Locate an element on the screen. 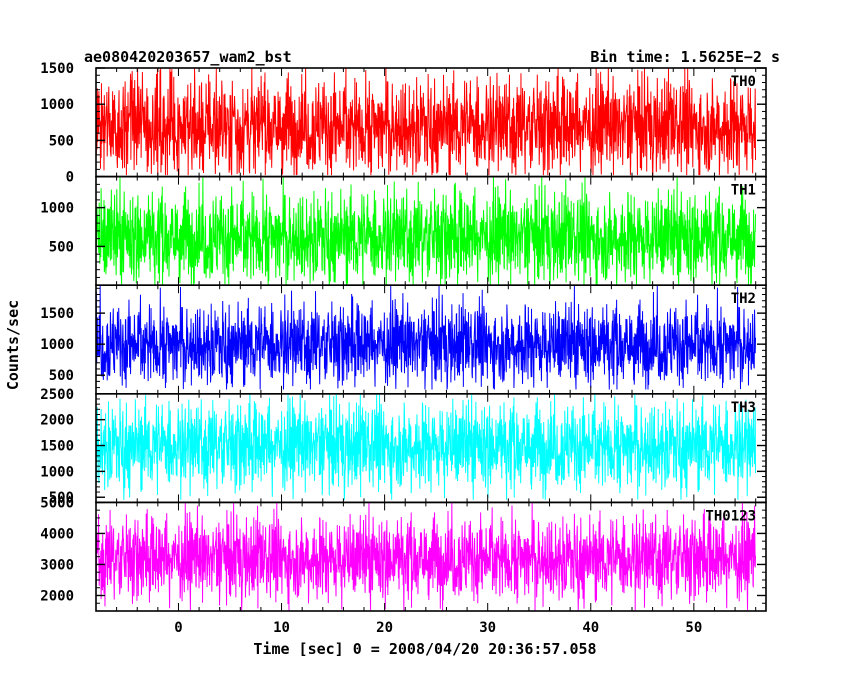 This screenshot has height=680, width=850. chart-subtitle: Bin time: 1.5625E−2 s is located at coordinates (685, 57).